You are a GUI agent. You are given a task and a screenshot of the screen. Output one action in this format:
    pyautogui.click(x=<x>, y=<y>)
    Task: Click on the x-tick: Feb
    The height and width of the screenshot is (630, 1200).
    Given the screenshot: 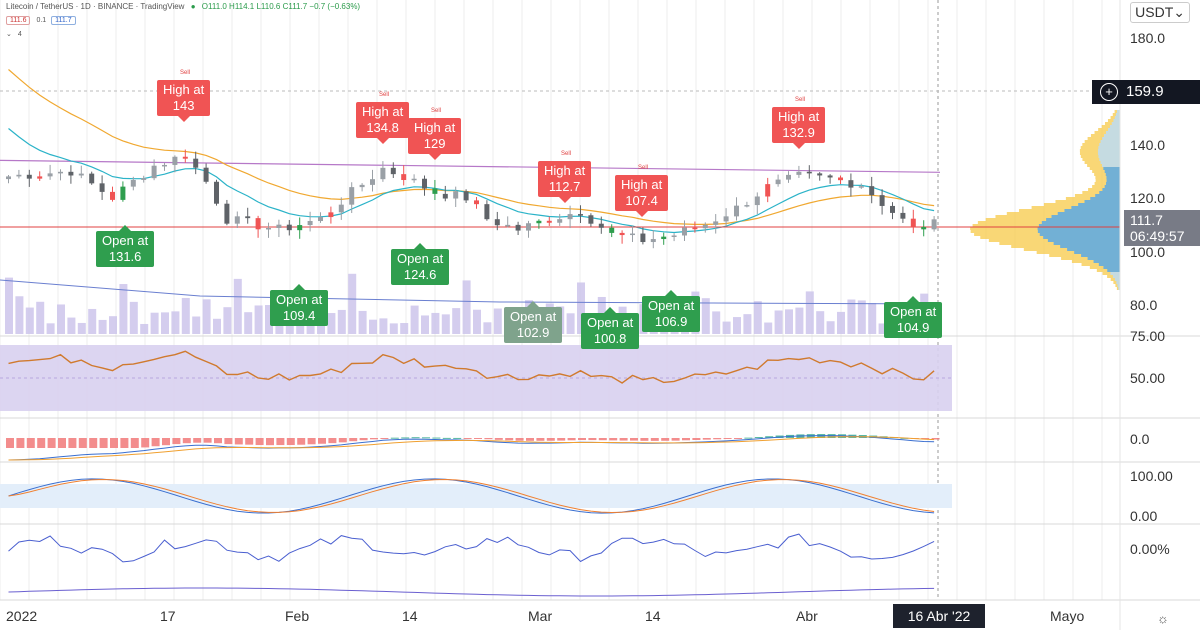 What is the action you would take?
    pyautogui.click(x=297, y=616)
    